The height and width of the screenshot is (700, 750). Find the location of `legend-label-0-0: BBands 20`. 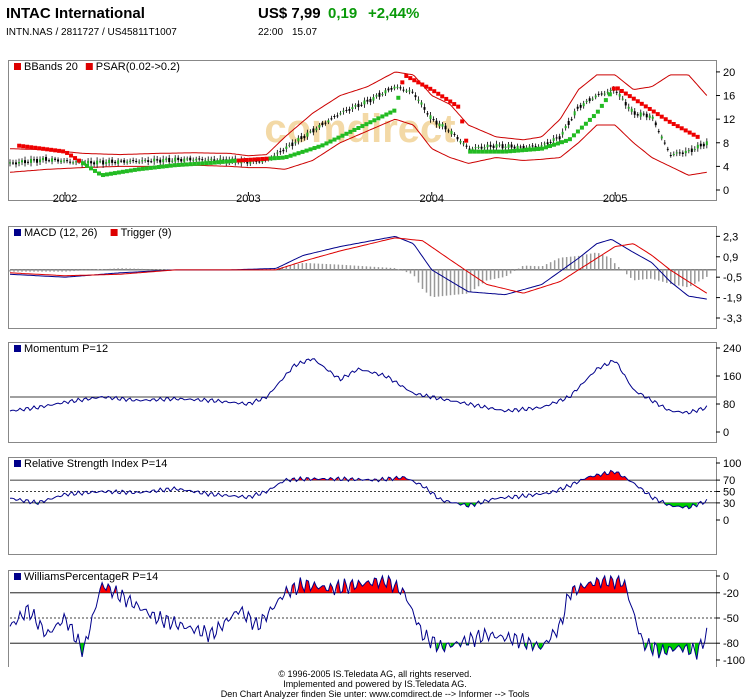

legend-label-0-0: BBands 20 is located at coordinates (51, 67).